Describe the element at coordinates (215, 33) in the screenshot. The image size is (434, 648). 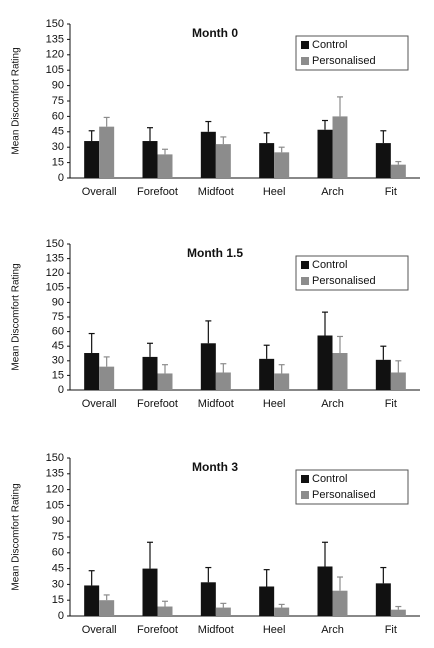
I see `chart-title: Month 0` at that location.